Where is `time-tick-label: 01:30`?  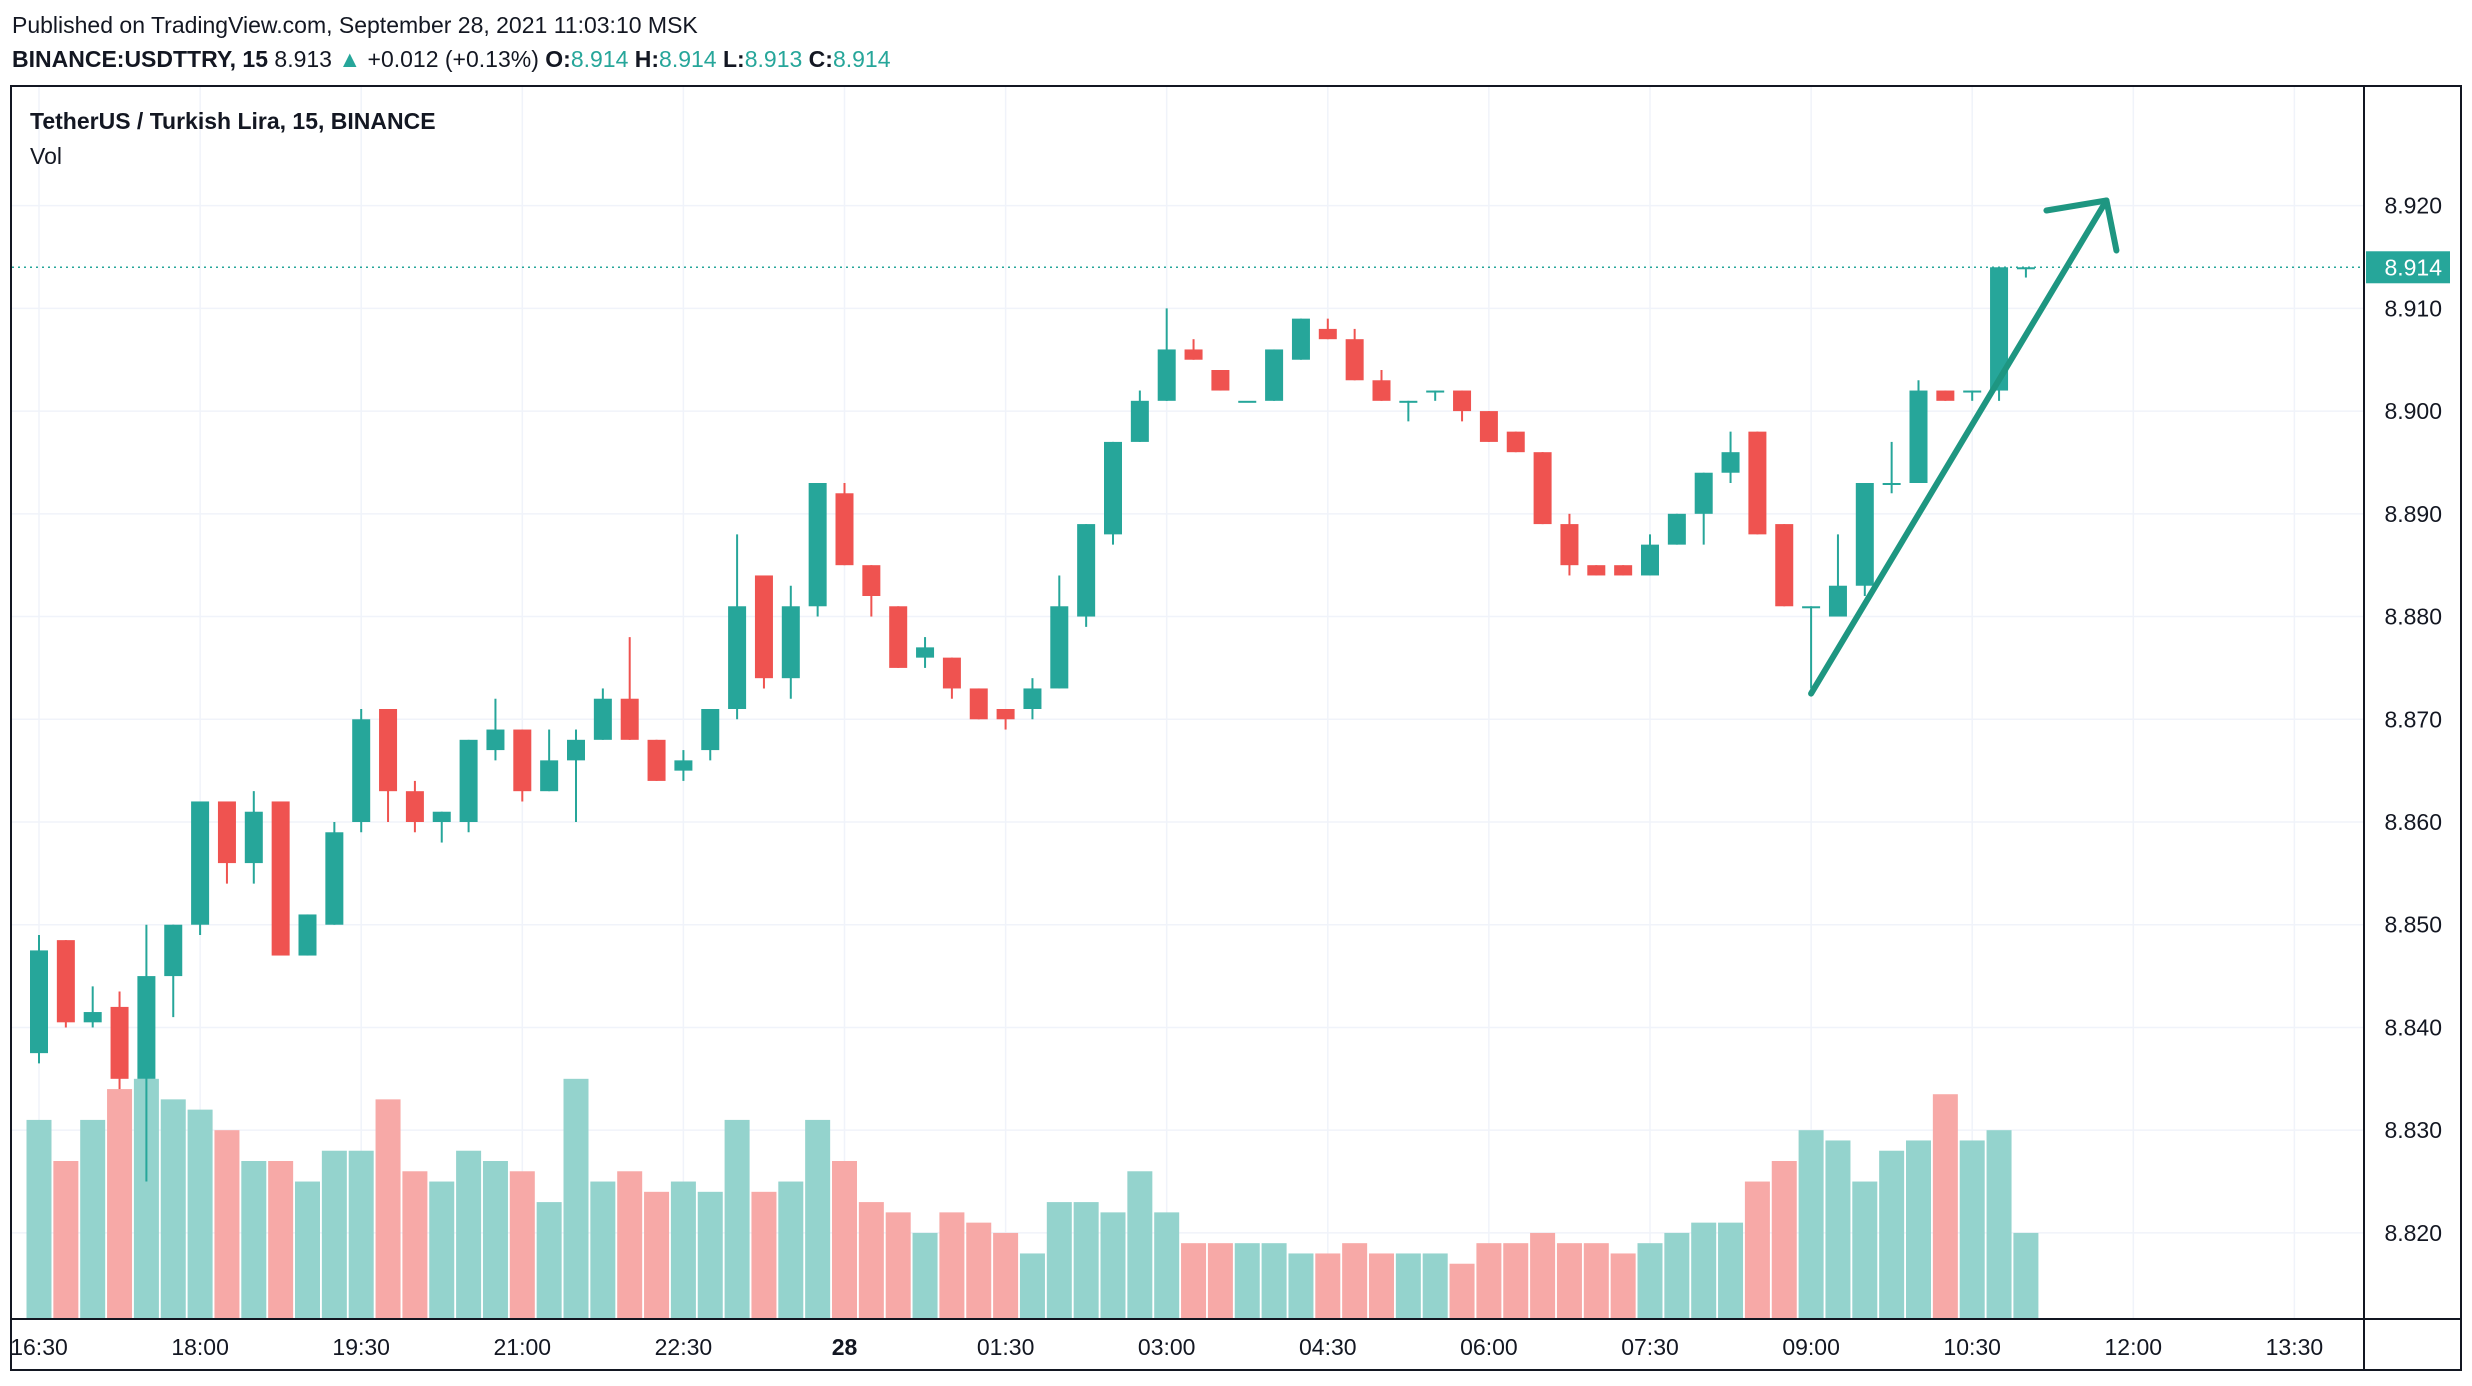 time-tick-label: 01:30 is located at coordinates (1006, 1347).